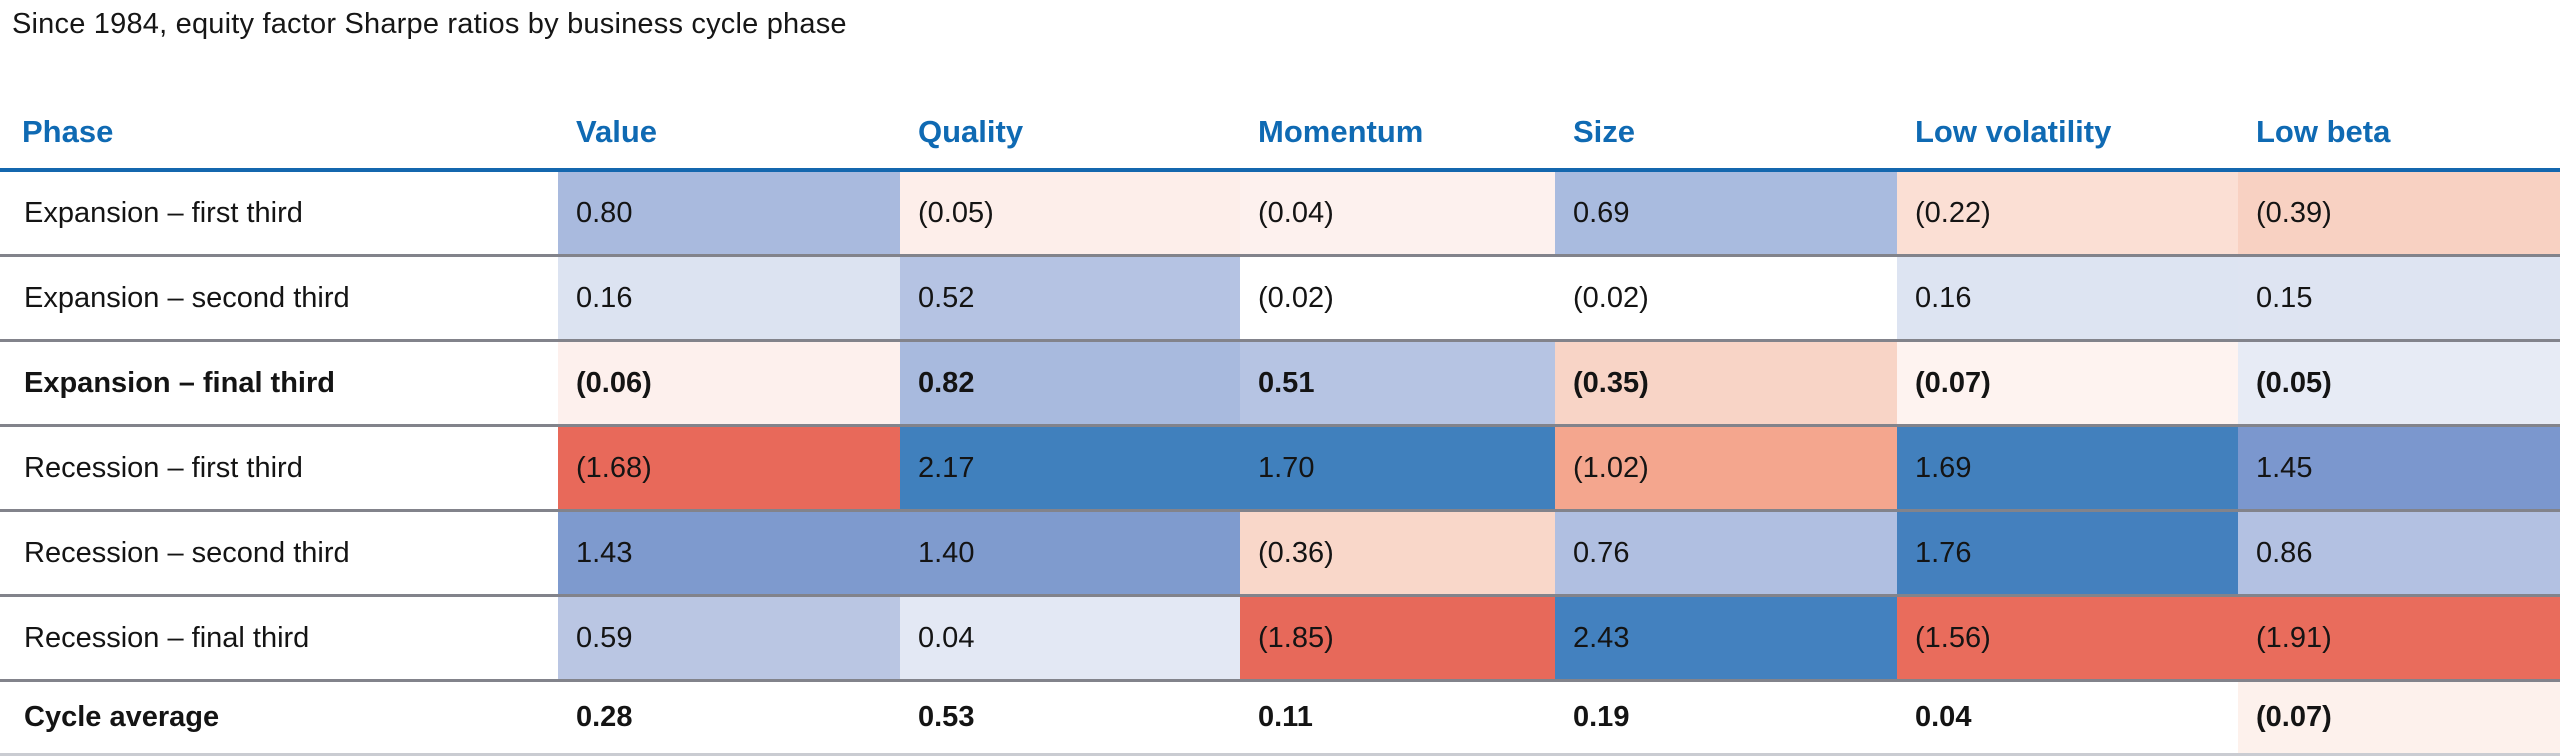 Image resolution: width=2560 pixels, height=756 pixels. I want to click on table-row: Cycle average 0.28 0.53 0.11 0.19 0.04 (0.07), so click(1280, 719).